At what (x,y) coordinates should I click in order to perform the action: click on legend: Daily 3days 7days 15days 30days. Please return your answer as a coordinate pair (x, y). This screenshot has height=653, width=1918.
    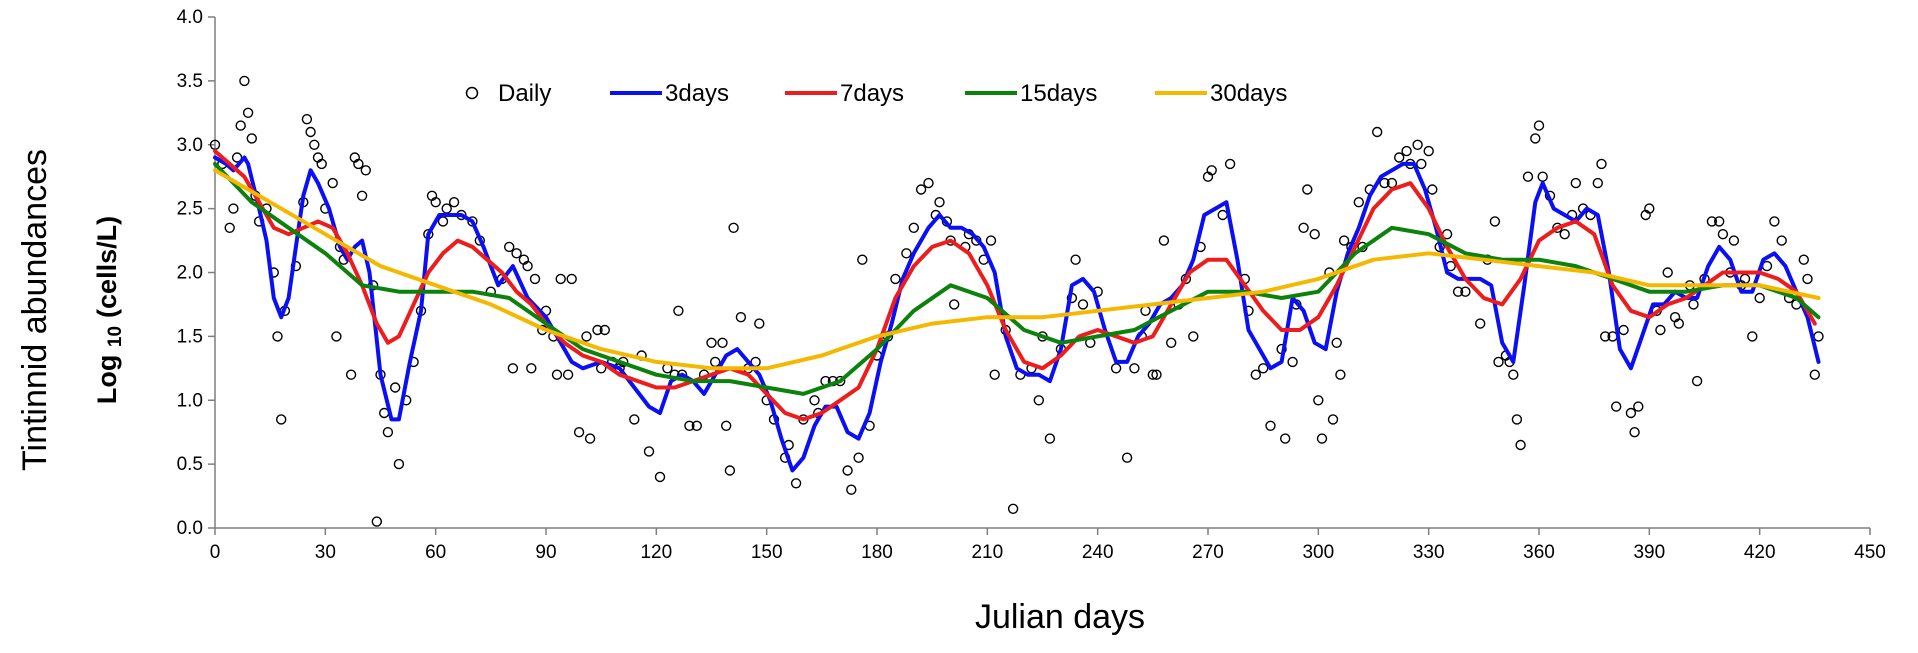
    Looking at the image, I should click on (876, 93).